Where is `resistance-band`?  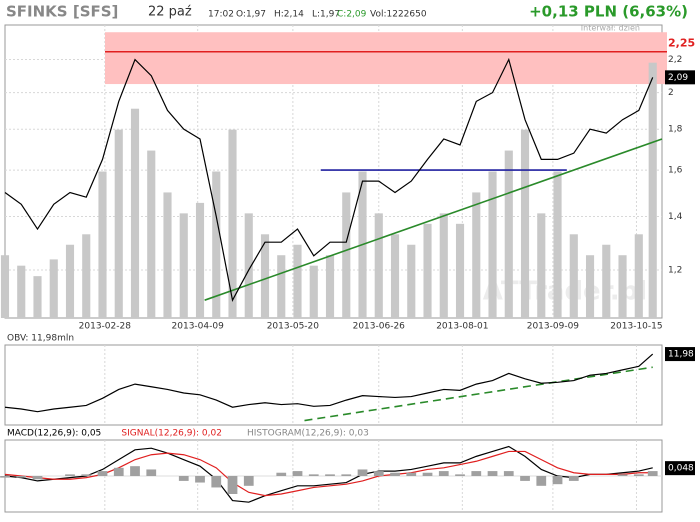
resistance-band is located at coordinates (386, 58).